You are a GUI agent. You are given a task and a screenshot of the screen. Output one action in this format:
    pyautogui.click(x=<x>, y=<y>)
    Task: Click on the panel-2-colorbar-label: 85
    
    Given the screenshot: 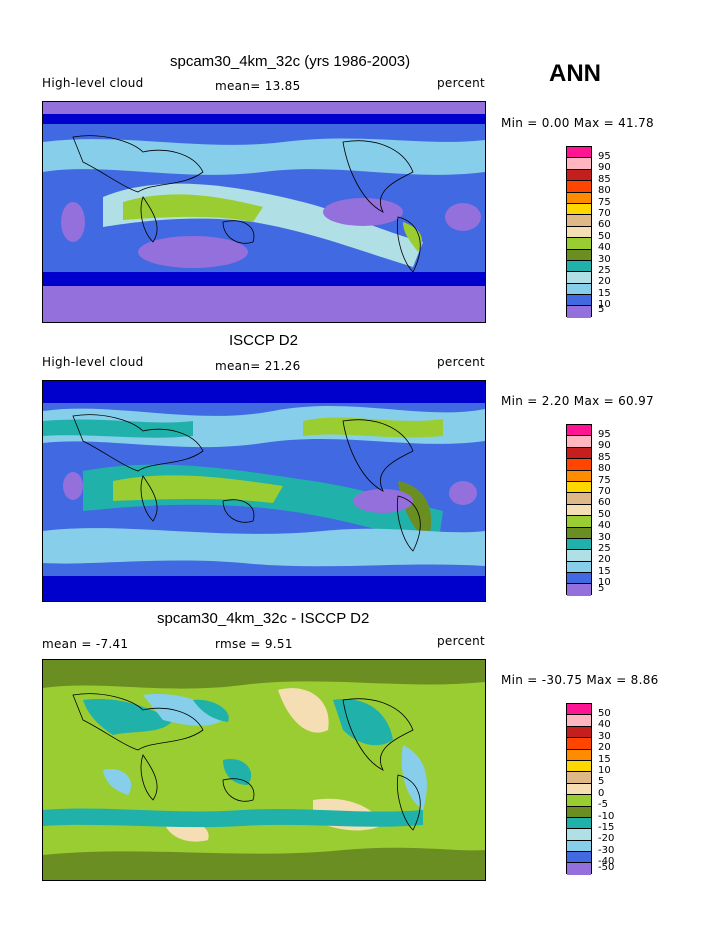 What is the action you would take?
    pyautogui.click(x=604, y=457)
    